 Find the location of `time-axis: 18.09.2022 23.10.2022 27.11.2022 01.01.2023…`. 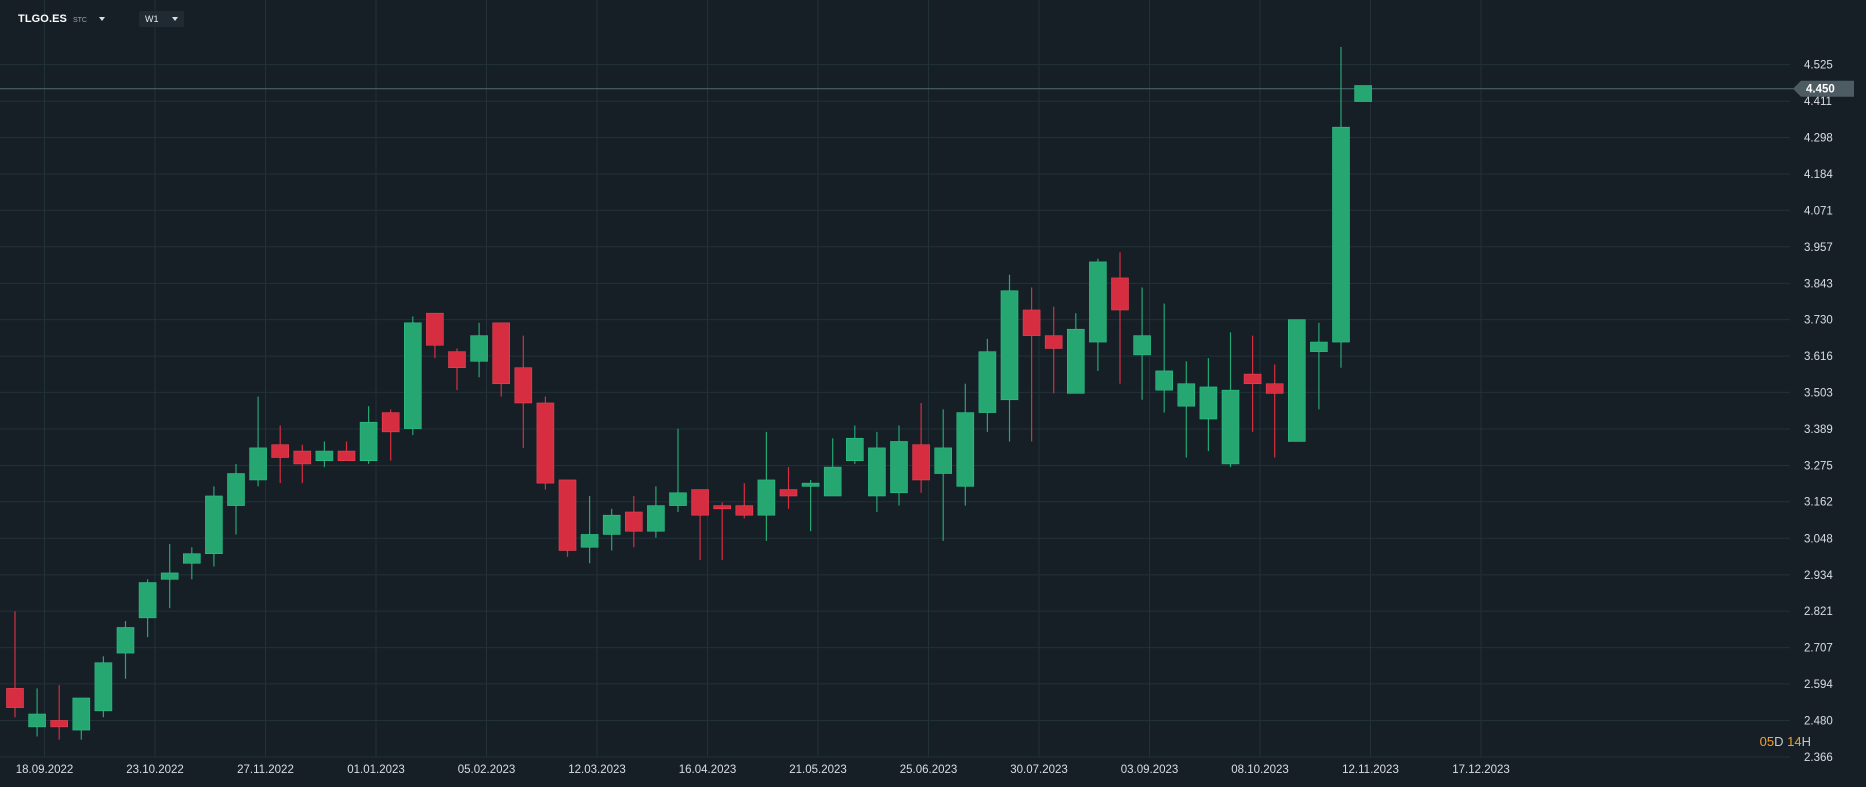

time-axis: 18.09.2022 23.10.2022 27.11.2022 01.01.2023… is located at coordinates (763, 770).